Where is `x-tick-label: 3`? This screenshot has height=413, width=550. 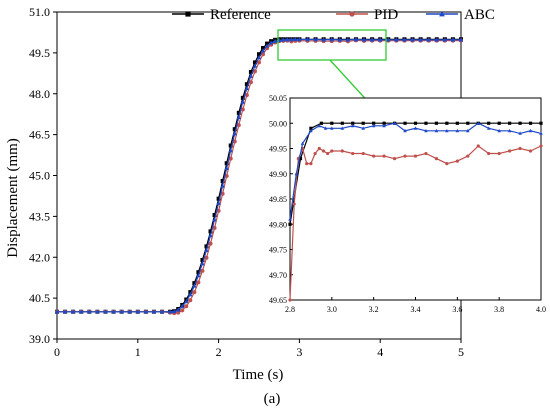
x-tick-label: 3 is located at coordinates (299, 352).